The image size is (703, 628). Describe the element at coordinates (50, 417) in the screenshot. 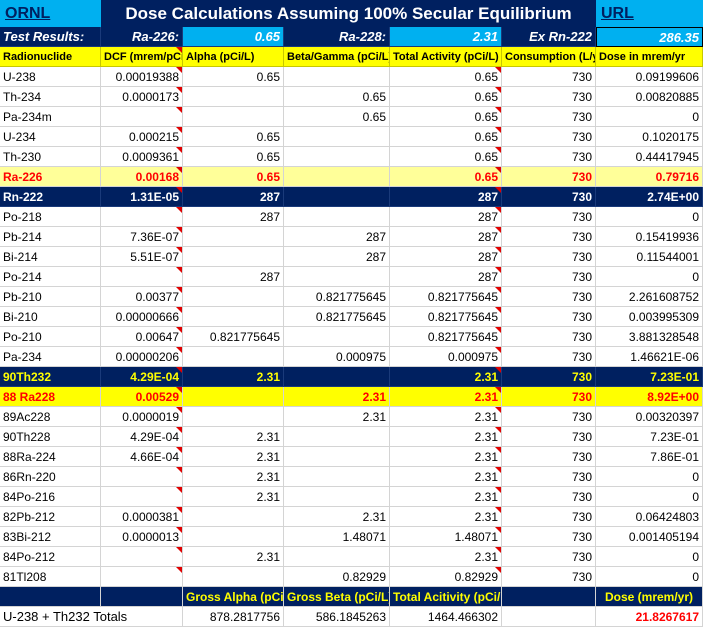

I see `cell-radionuclide: 89Ac228` at that location.